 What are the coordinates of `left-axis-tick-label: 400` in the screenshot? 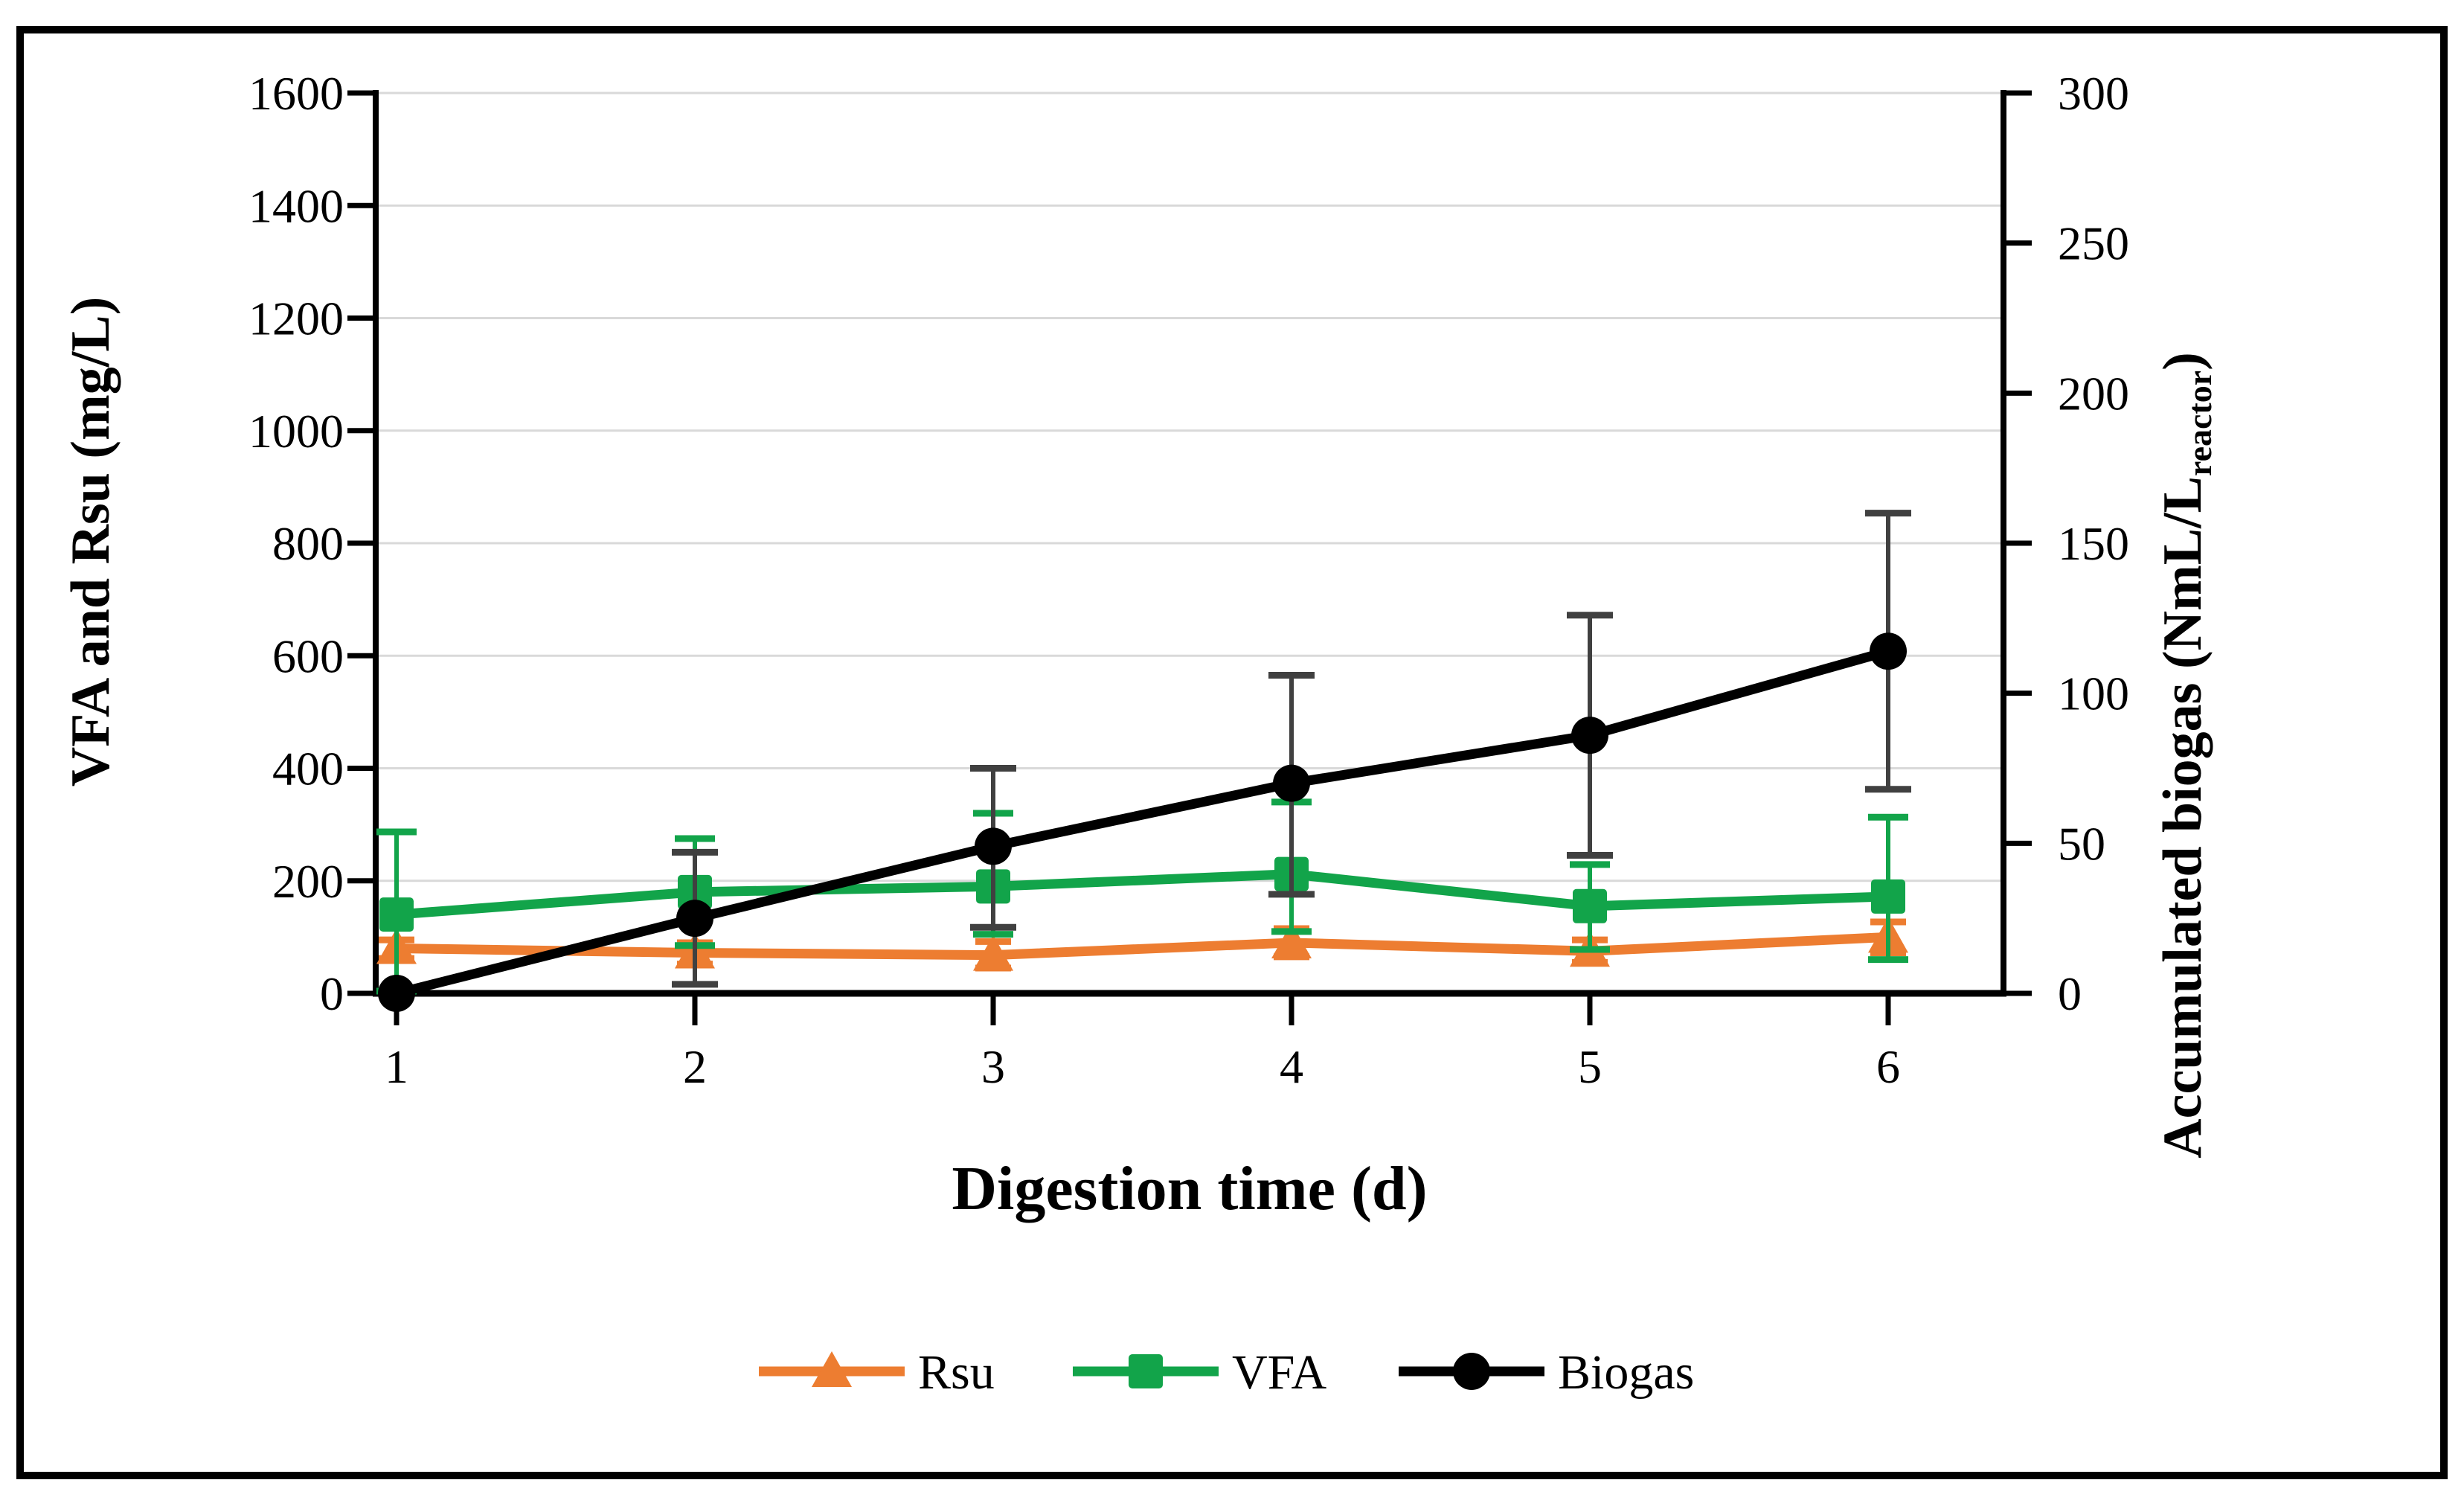 It's located at (308, 769).